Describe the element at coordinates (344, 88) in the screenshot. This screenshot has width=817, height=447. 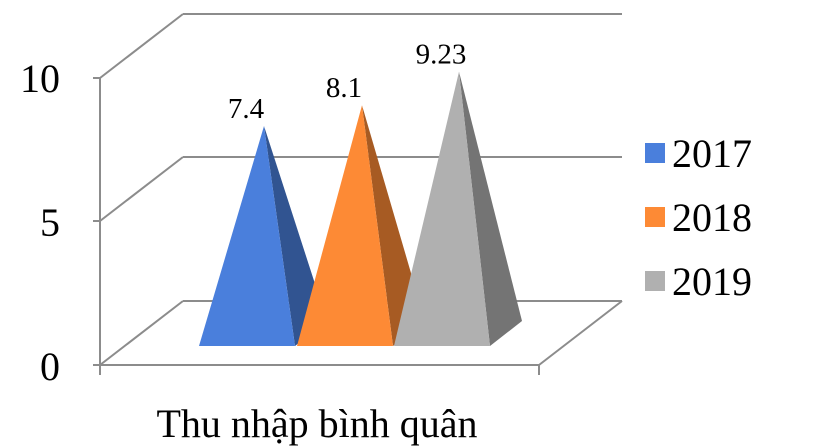
I see `data-label-2018: 8.1` at that location.